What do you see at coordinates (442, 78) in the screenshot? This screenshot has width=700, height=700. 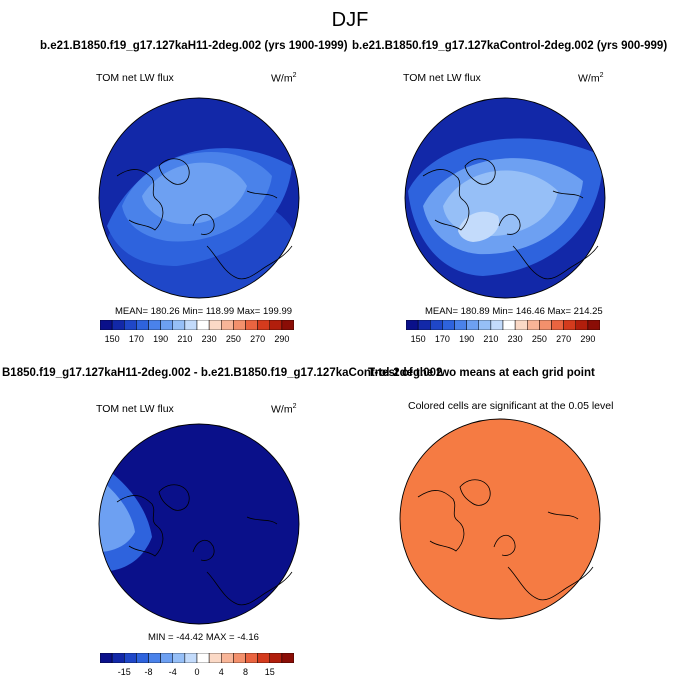 I see `panel2-field-label: TOM net LW flux` at bounding box center [442, 78].